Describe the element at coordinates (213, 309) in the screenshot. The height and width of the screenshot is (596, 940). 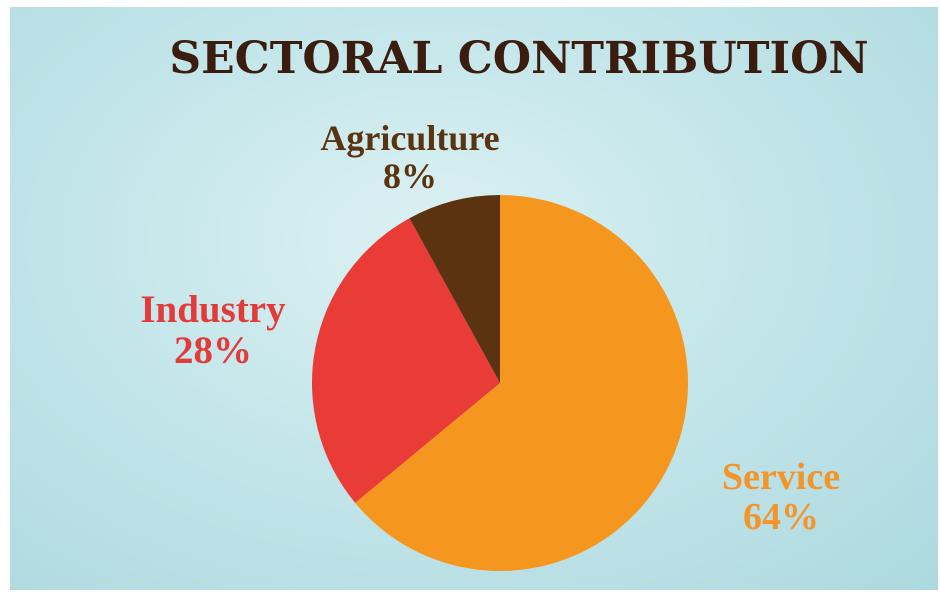
I see `label-industry-name: Industry` at that location.